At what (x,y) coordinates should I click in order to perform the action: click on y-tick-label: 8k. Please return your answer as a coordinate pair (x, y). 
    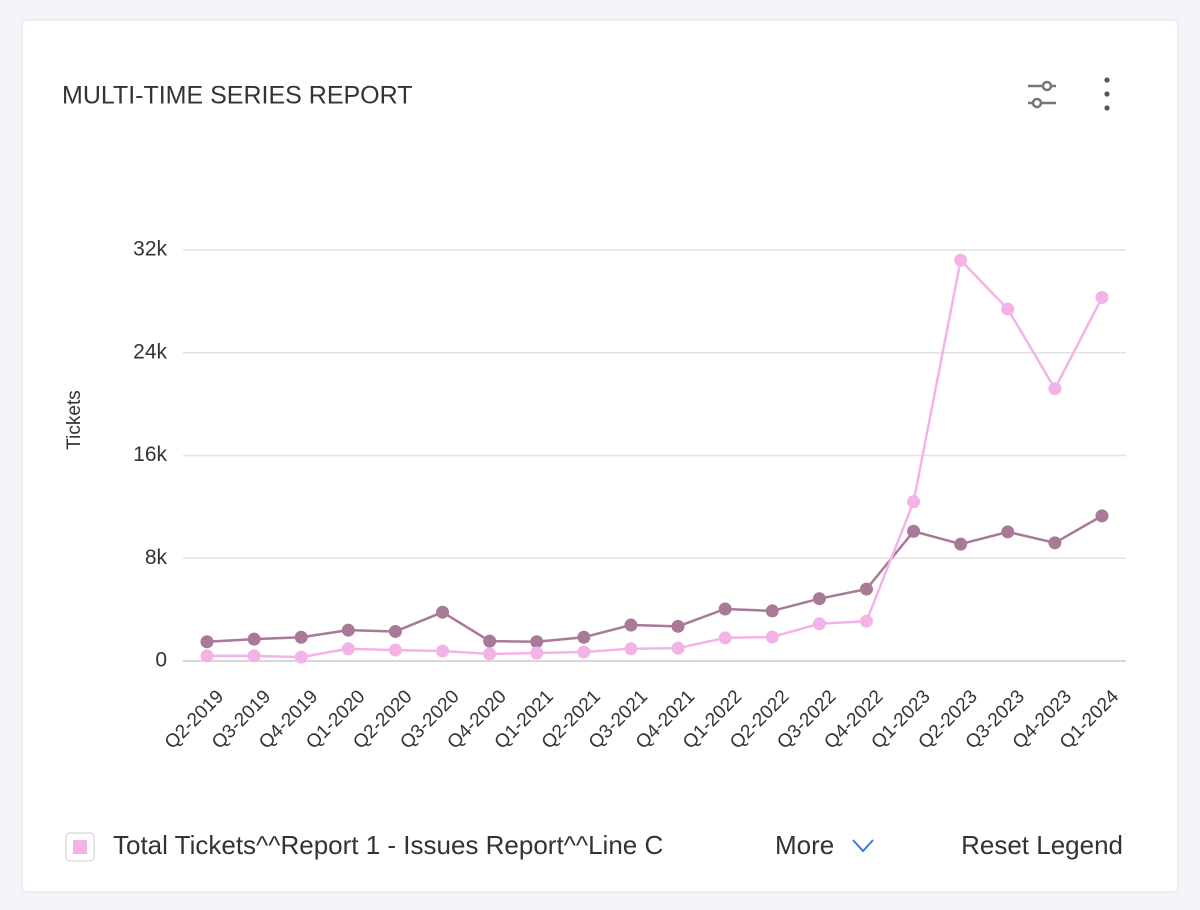
    Looking at the image, I should click on (156, 557).